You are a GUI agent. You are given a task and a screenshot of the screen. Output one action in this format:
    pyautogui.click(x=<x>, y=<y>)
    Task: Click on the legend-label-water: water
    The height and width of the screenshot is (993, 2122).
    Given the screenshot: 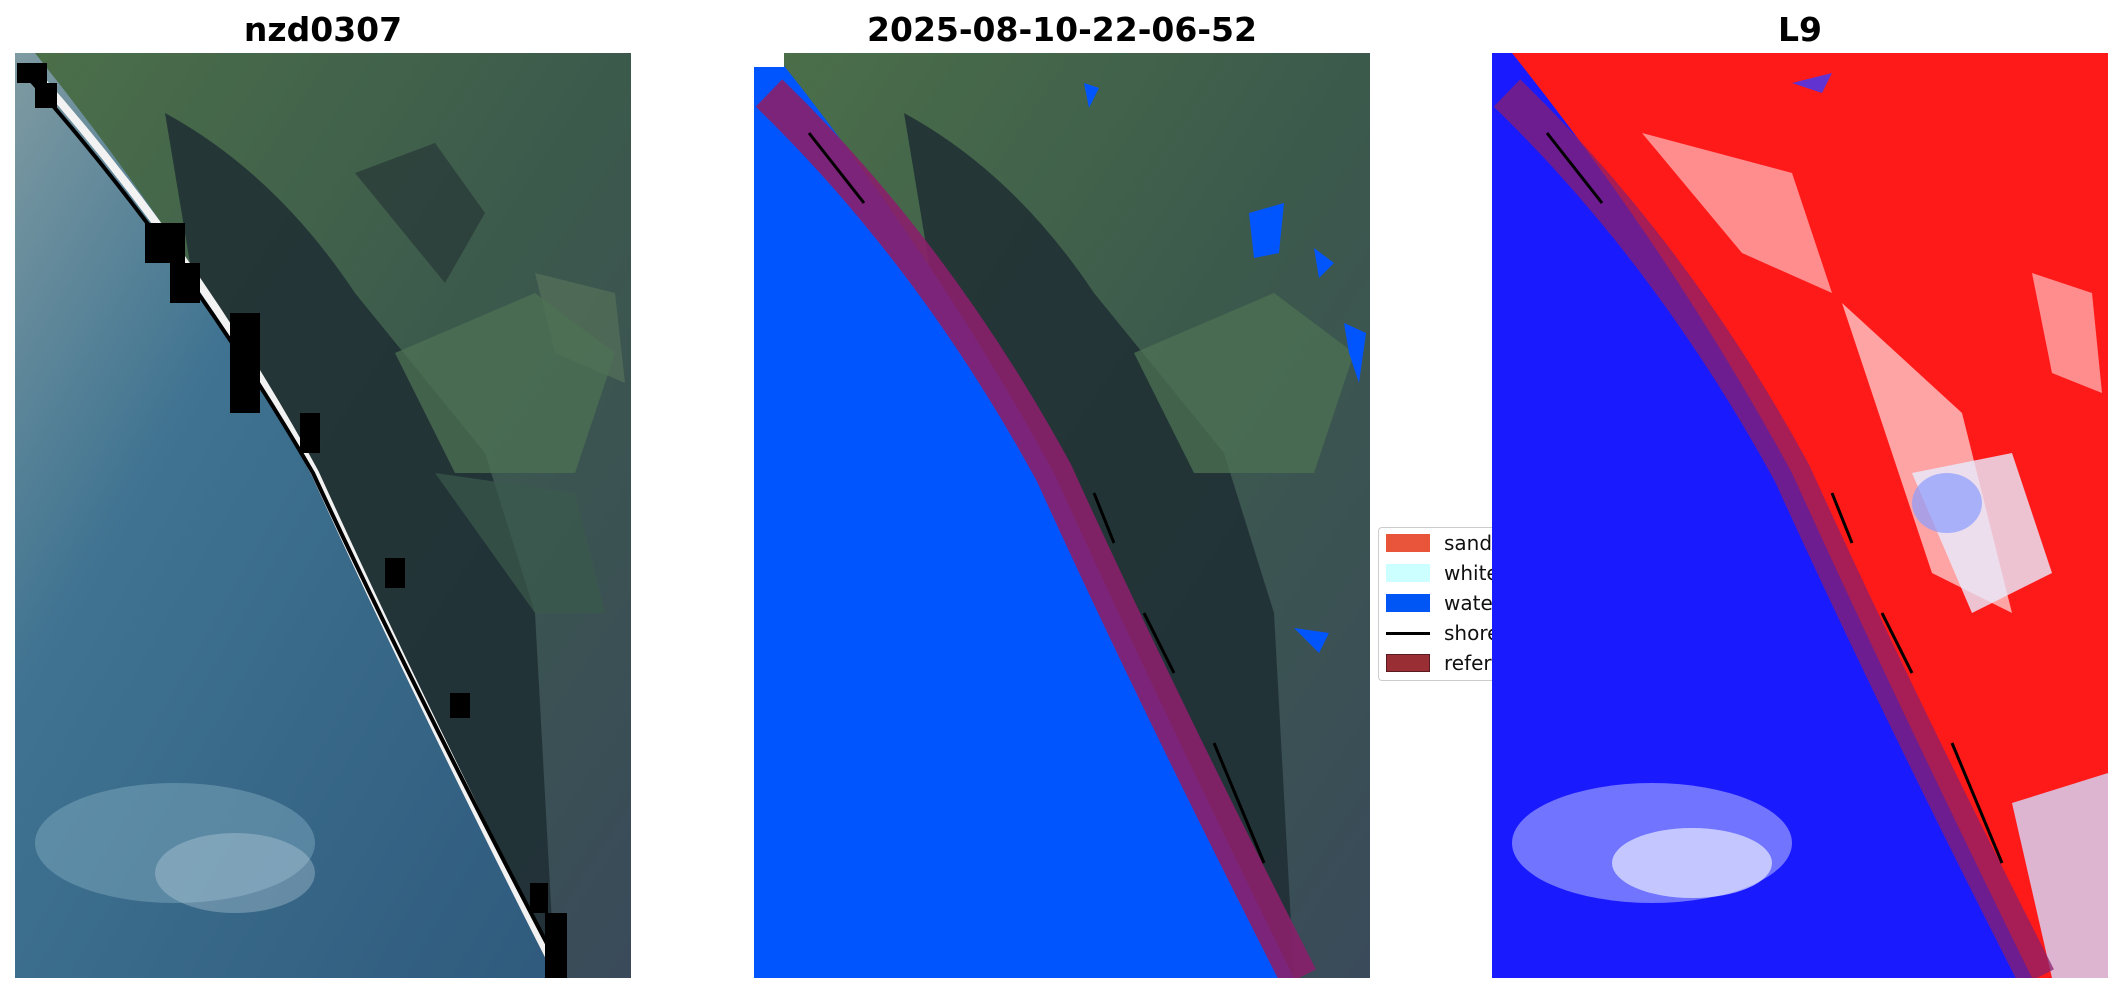 What is the action you would take?
    pyautogui.click(x=1471, y=603)
    